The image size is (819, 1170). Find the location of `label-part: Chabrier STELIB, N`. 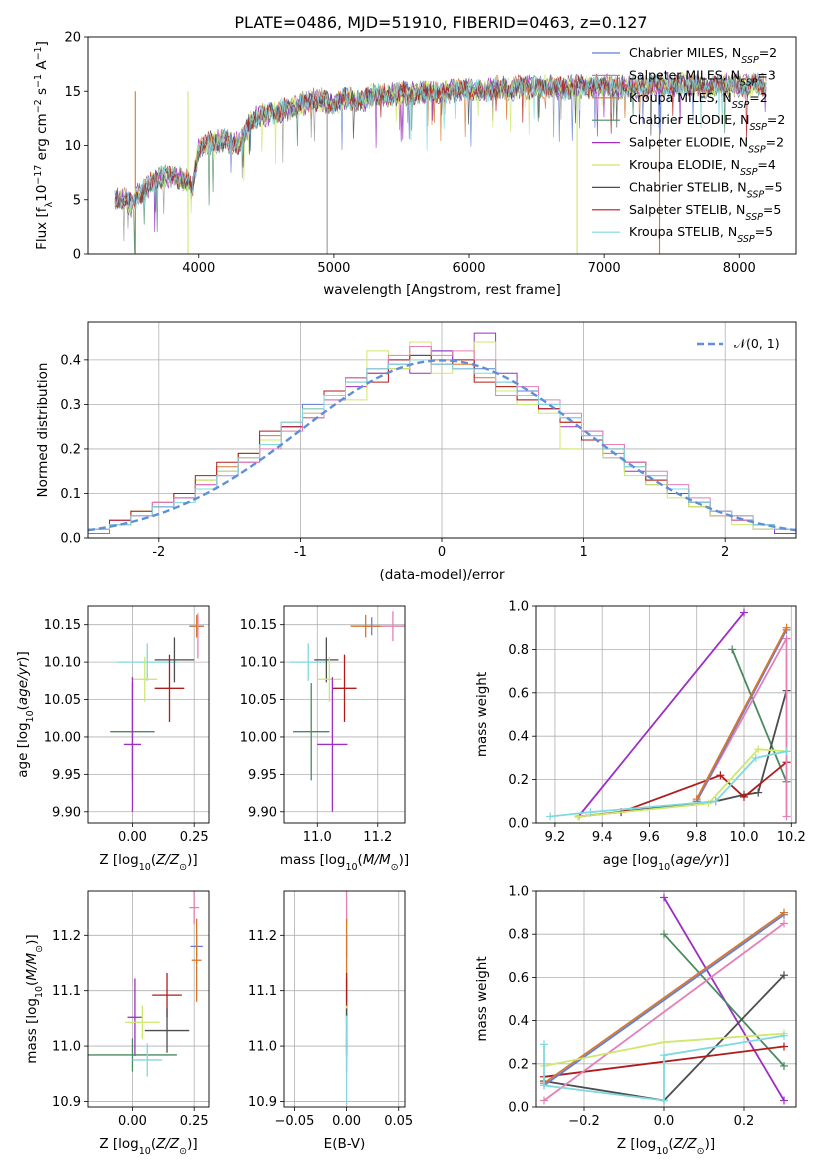

label-part: Chabrier STELIB, N is located at coordinates (688, 186).